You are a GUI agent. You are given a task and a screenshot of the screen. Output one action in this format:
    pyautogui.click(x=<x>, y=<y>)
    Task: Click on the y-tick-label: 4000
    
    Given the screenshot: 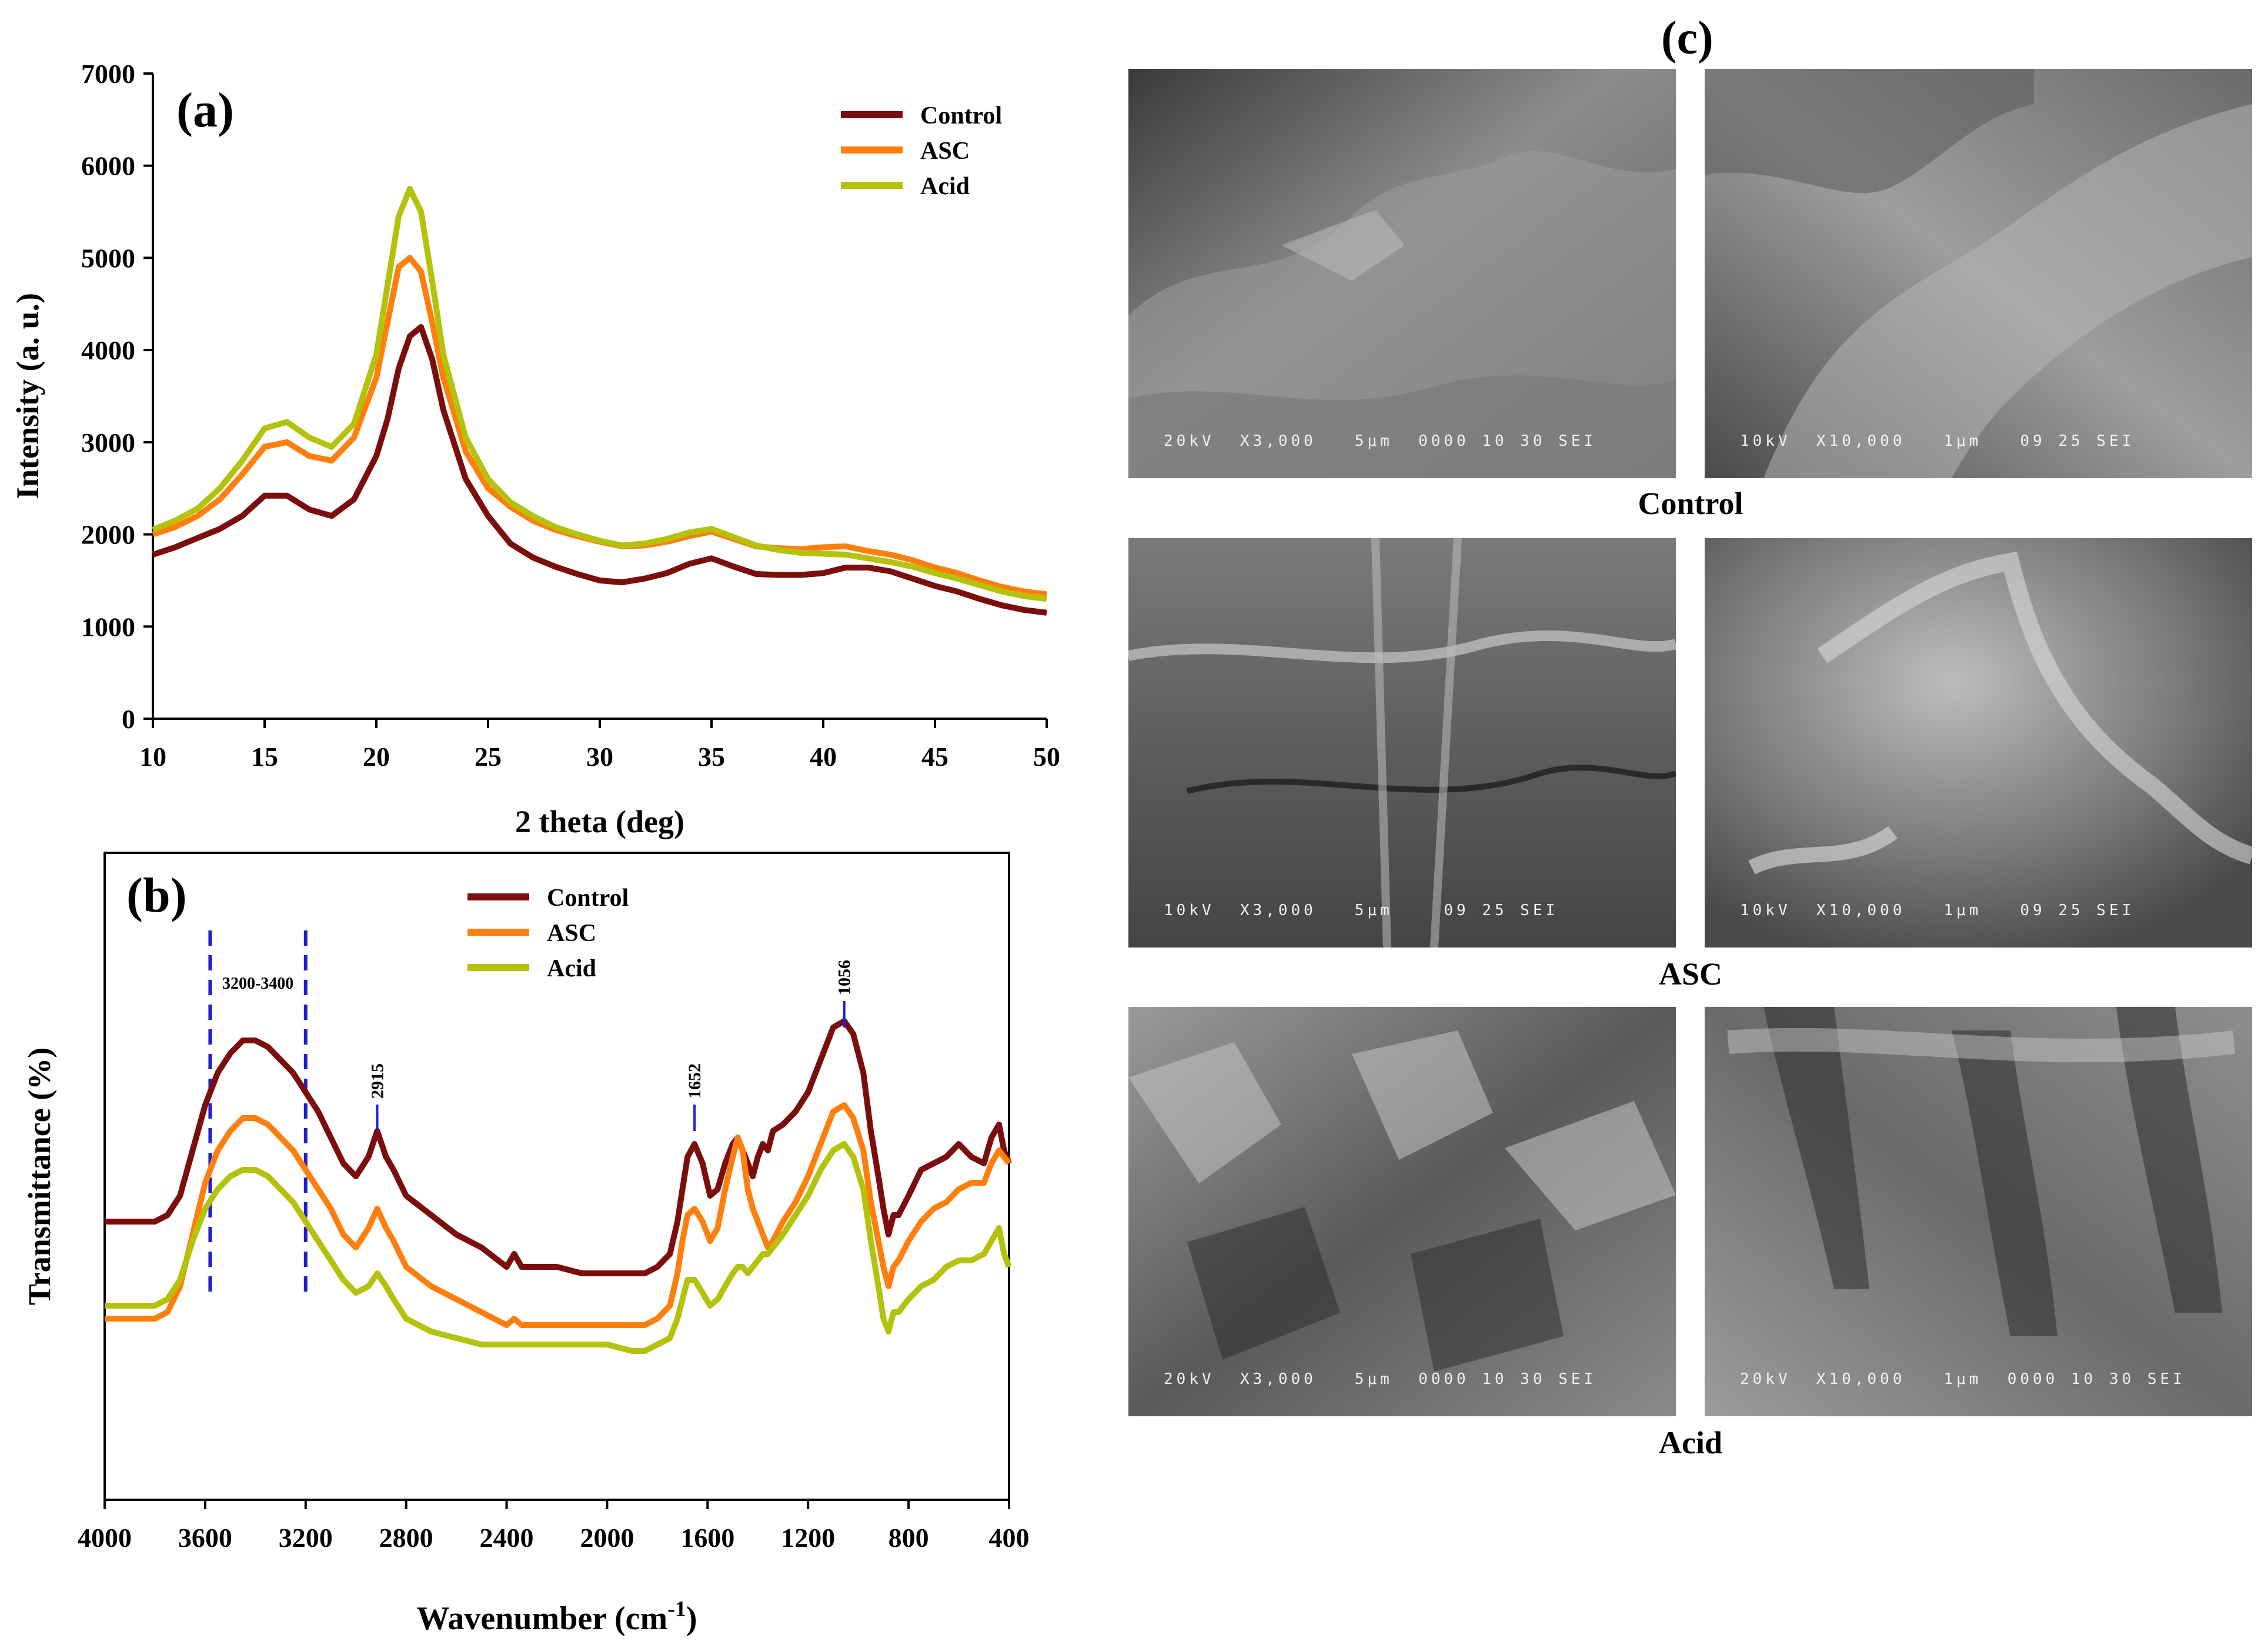 What is the action you would take?
    pyautogui.click(x=108, y=350)
    